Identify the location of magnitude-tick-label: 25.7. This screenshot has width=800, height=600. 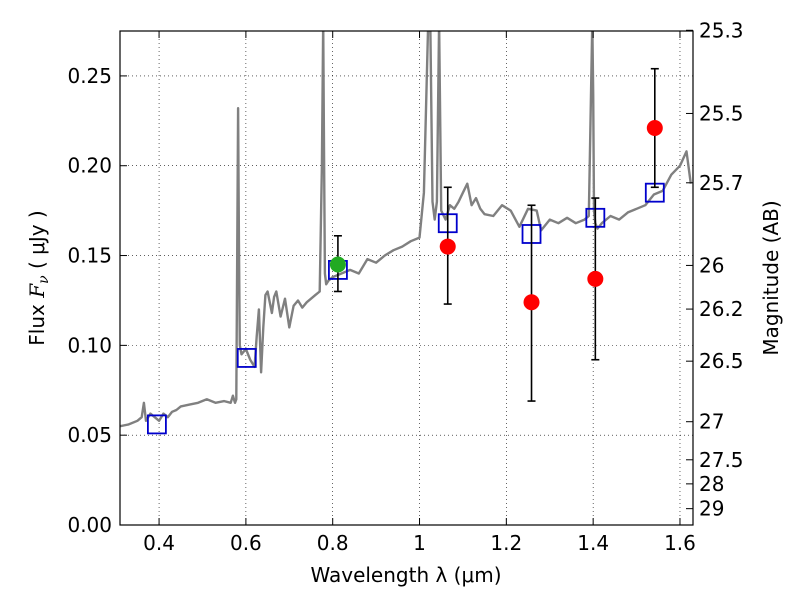
(721, 183).